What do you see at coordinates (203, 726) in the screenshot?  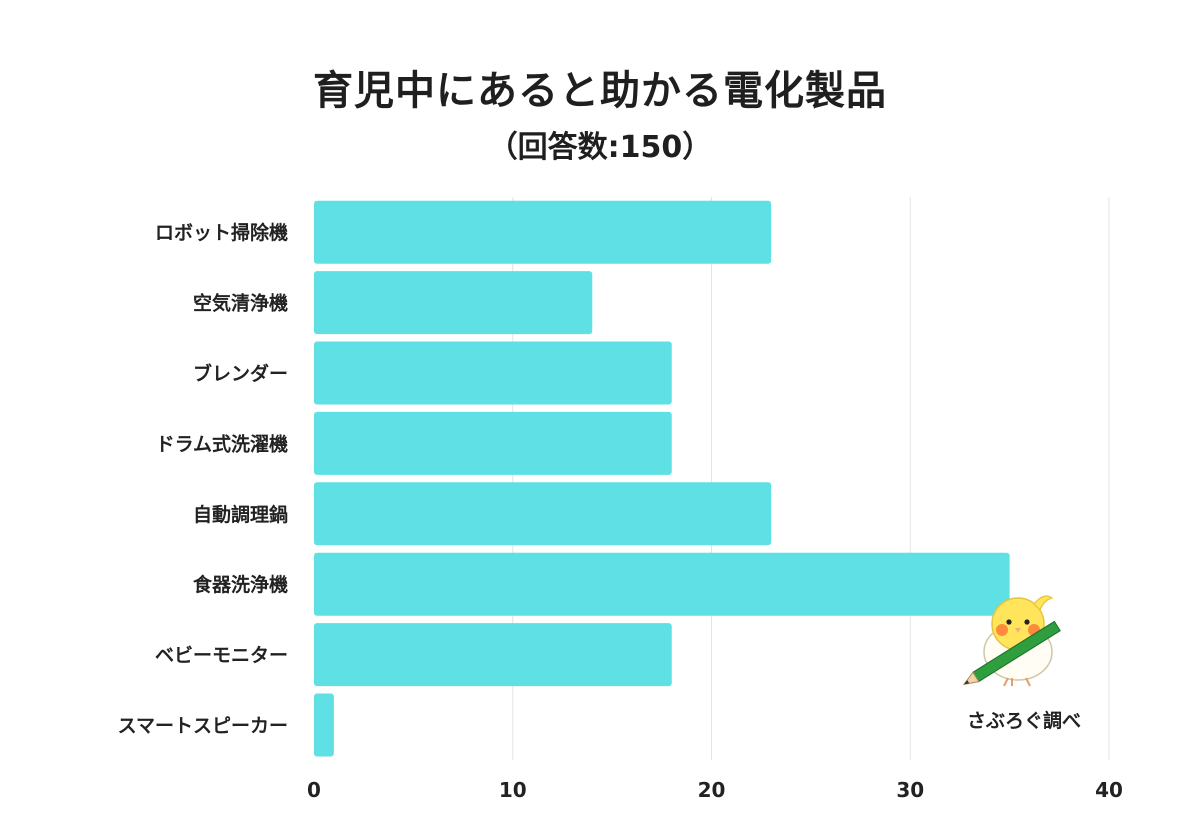 I see `category-label: スマートスピーカー` at bounding box center [203, 726].